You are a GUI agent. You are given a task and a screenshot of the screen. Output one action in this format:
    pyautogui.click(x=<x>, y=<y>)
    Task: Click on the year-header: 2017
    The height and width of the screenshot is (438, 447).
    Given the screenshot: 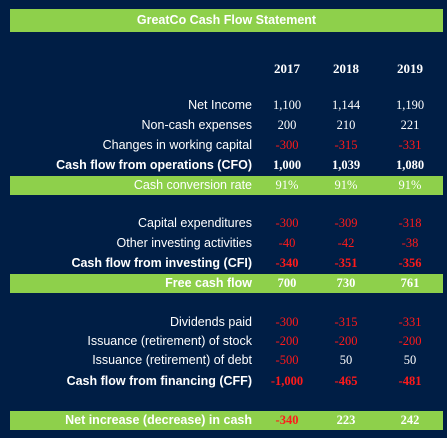 What is the action you would take?
    pyautogui.click(x=287, y=68)
    